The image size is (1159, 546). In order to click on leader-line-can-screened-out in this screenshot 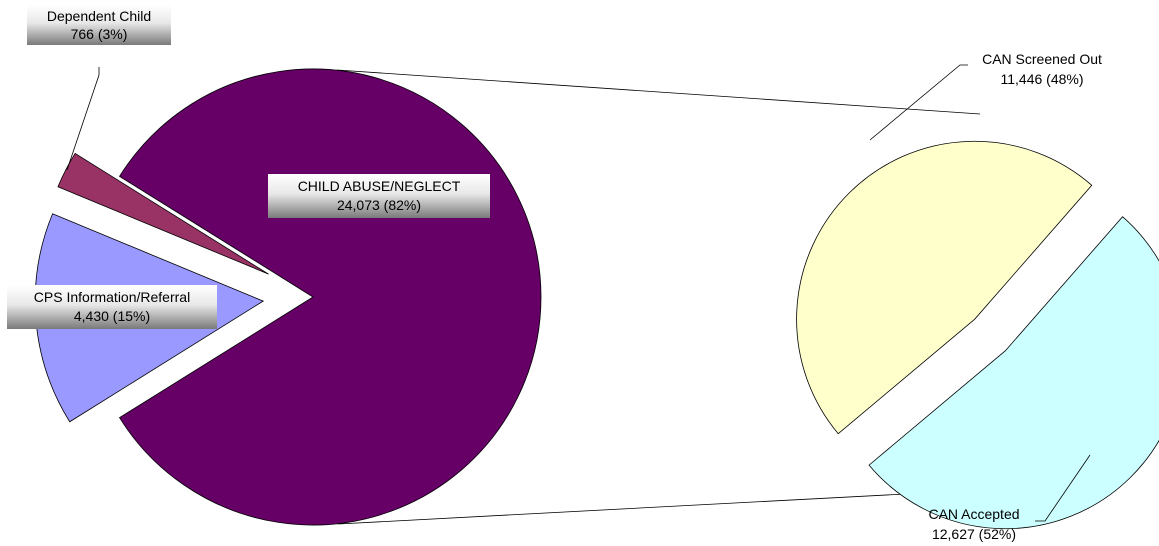, I will do `click(918, 102)`.